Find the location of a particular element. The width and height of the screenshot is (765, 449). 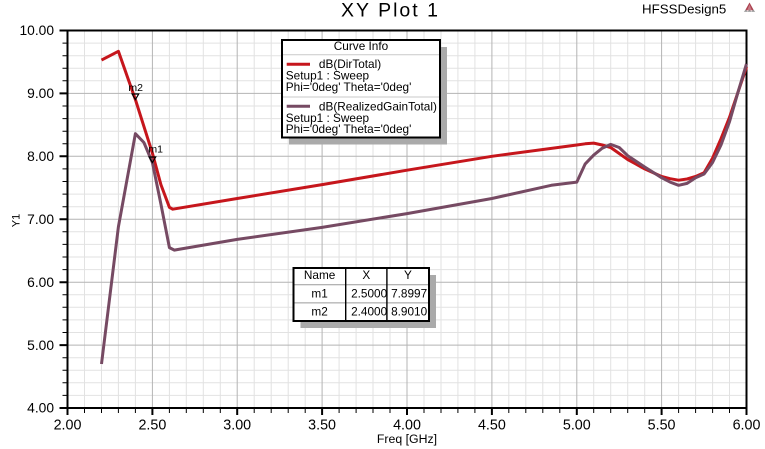

svg-text: 9.00 is located at coordinates (40, 93).